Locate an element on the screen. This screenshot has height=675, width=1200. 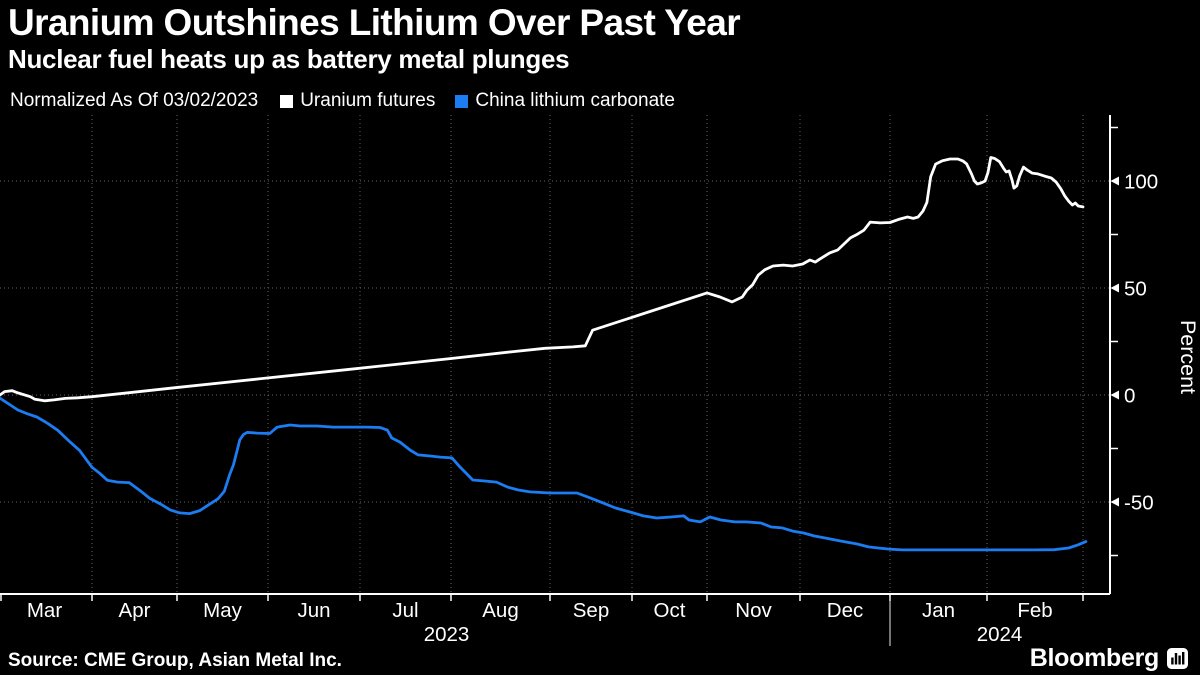
y-tick-label: 50 is located at coordinates (1135, 289).